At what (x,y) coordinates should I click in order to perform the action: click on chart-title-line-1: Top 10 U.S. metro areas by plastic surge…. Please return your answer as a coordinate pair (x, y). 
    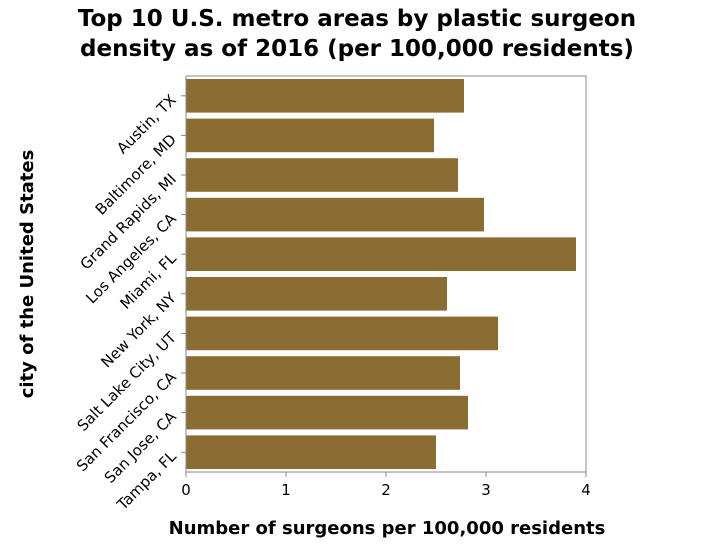
    Looking at the image, I should click on (357, 19).